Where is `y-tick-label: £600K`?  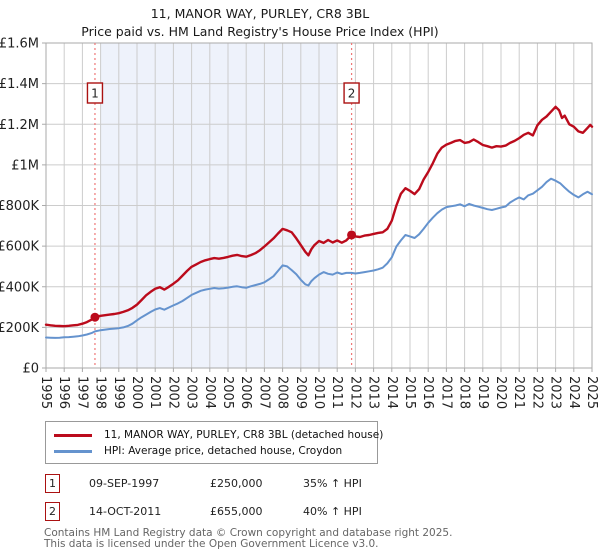 y-tick-label: £600K is located at coordinates (19, 247).